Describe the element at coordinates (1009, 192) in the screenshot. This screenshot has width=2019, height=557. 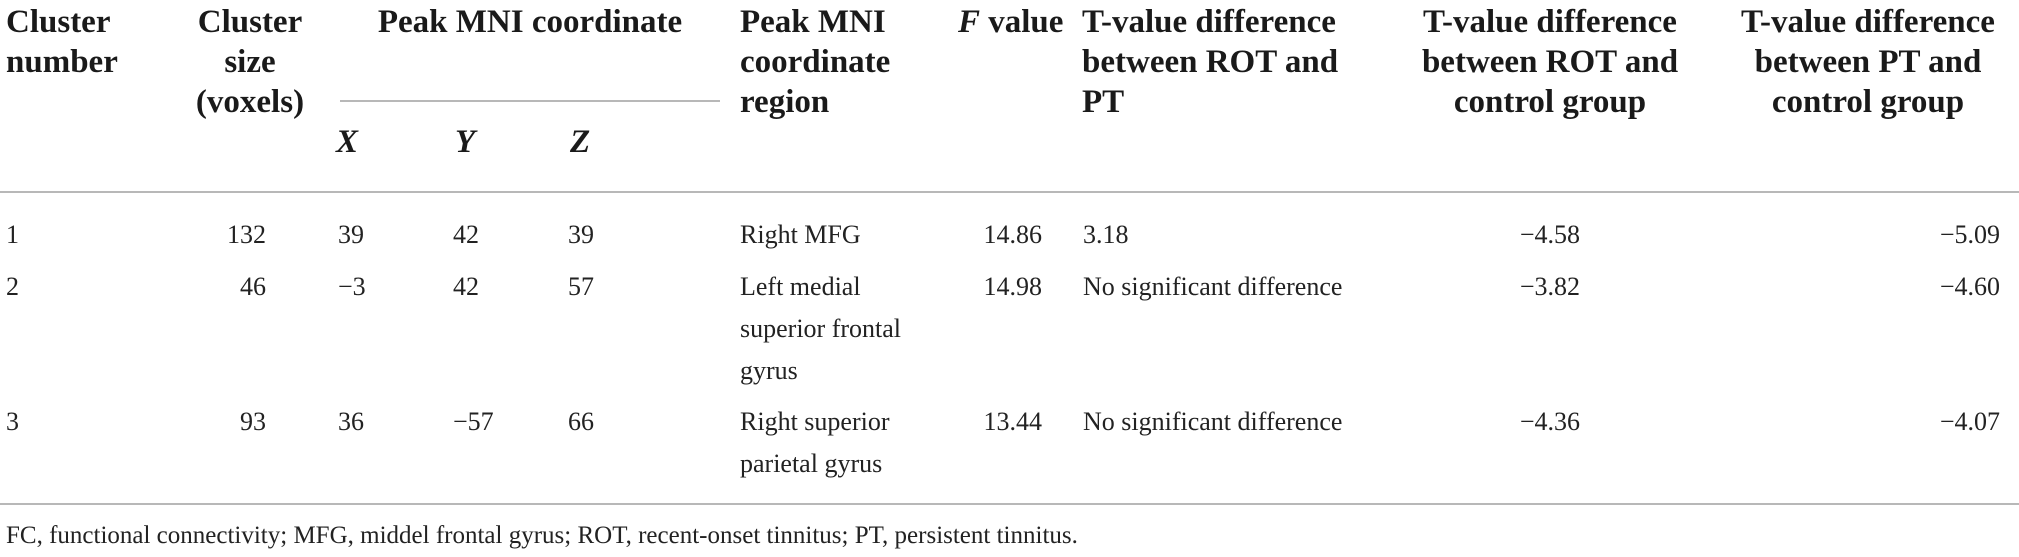
I see `header-bottom-rule` at that location.